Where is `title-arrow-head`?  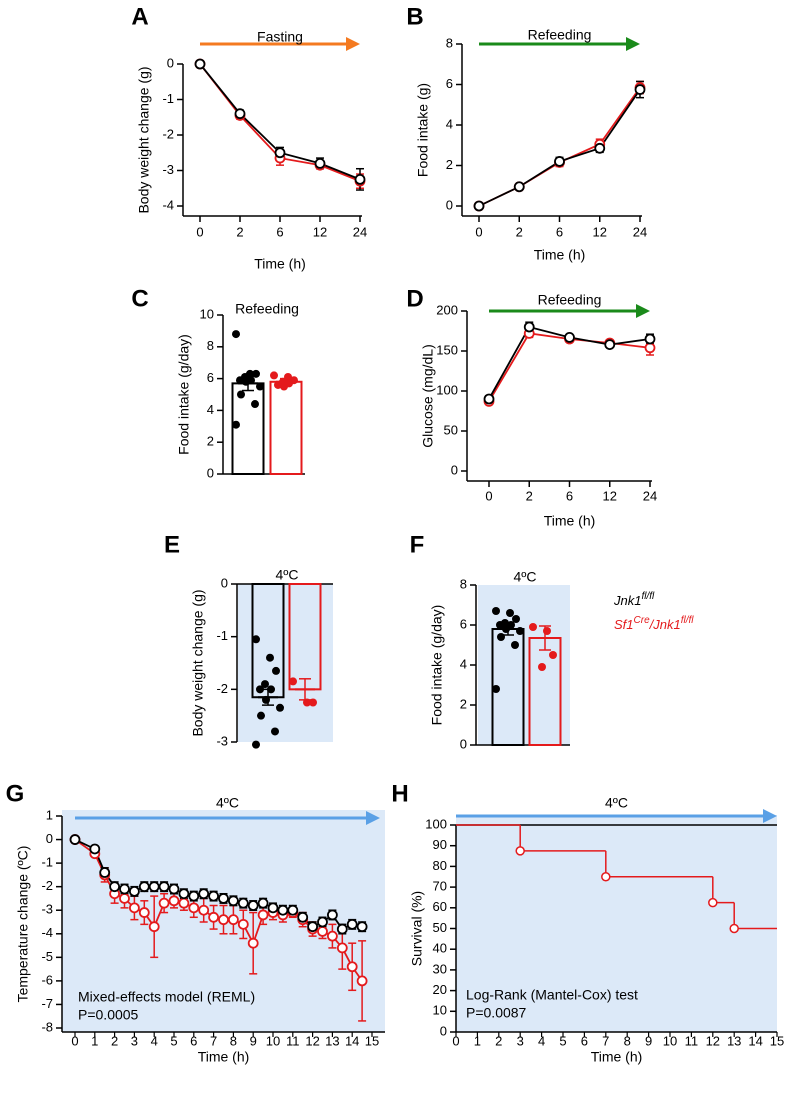 title-arrow-head is located at coordinates (770, 816).